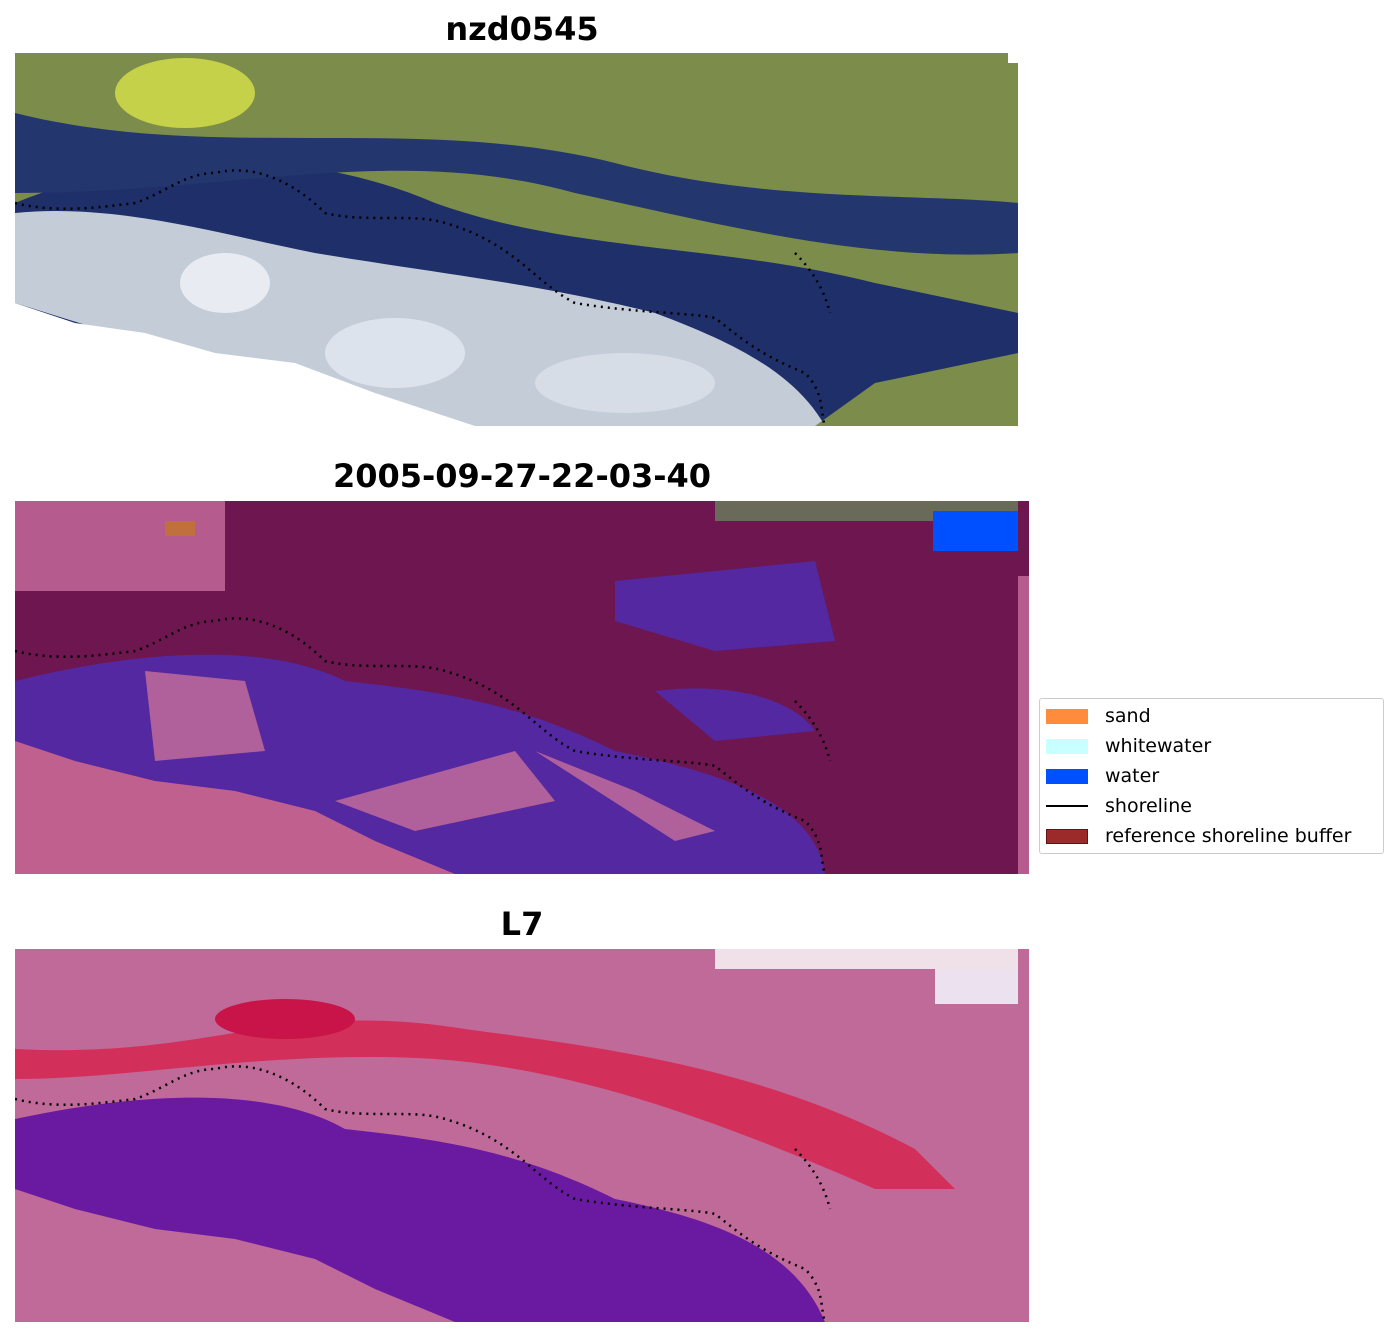  What do you see at coordinates (1158, 746) in the screenshot?
I see `legend-label-whitewater: whitewater` at bounding box center [1158, 746].